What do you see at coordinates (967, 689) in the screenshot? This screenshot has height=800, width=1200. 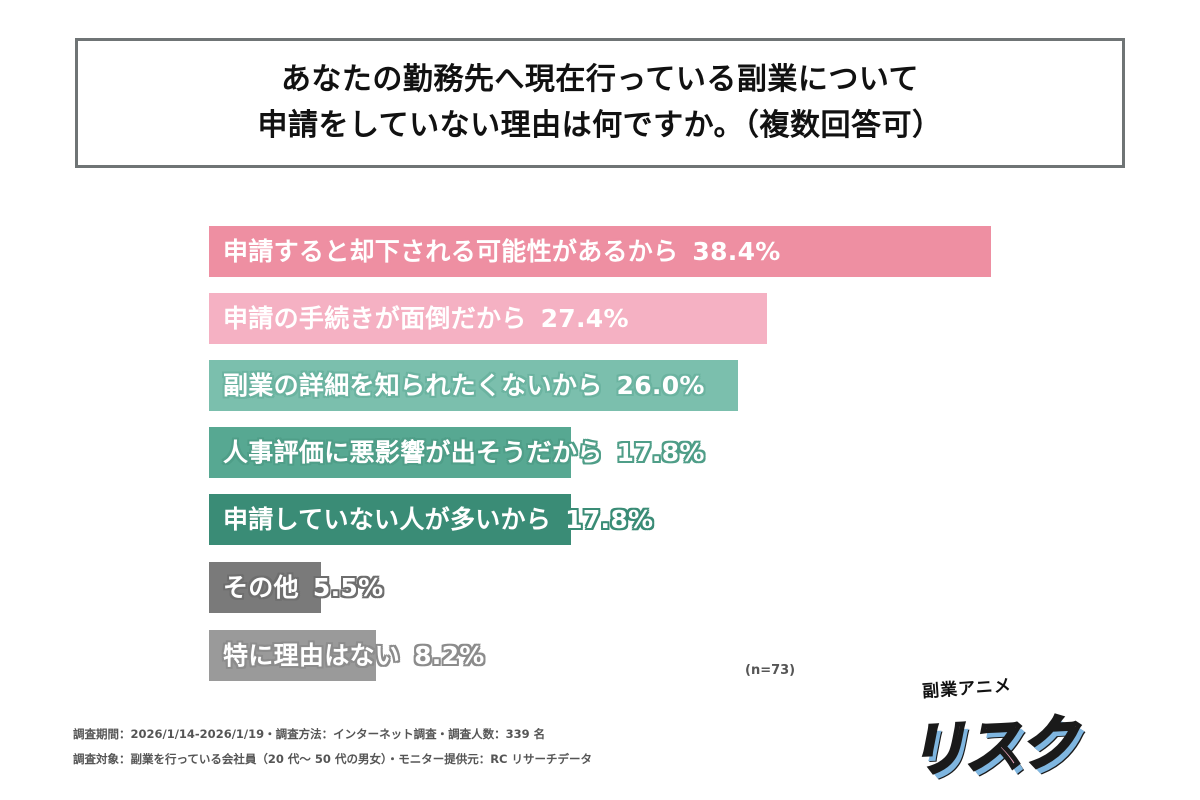 I see `logo-subtitle: 副業アニメ` at bounding box center [967, 689].